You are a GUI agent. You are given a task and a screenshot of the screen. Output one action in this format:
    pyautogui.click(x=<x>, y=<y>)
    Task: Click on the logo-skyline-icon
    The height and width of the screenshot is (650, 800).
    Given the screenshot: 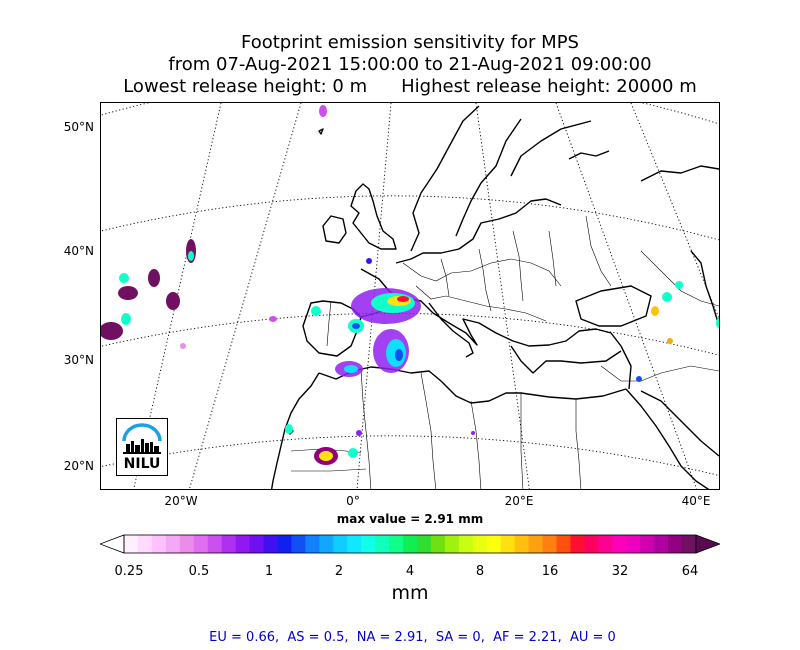 What is the action you would take?
    pyautogui.click(x=142, y=438)
    